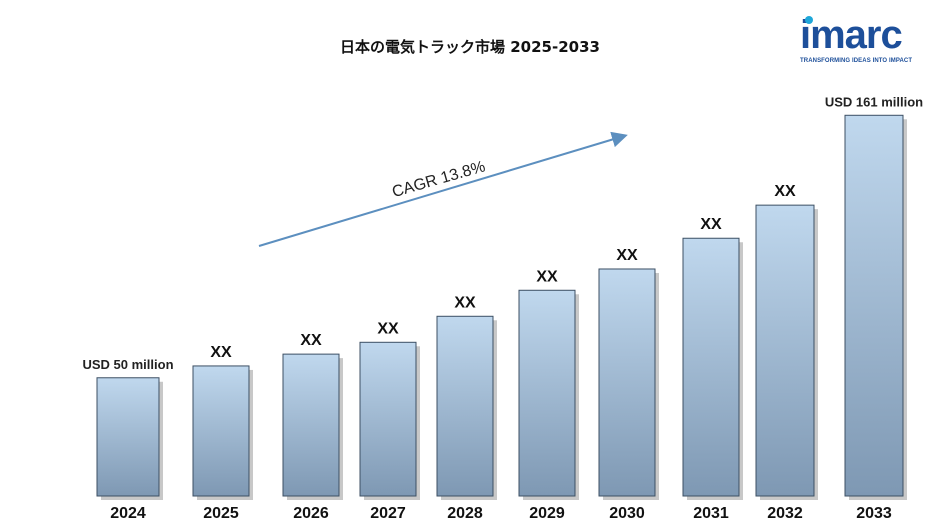  Describe the element at coordinates (438, 179) in the screenshot. I see `cagr-label: CAGR 13.8%` at that location.